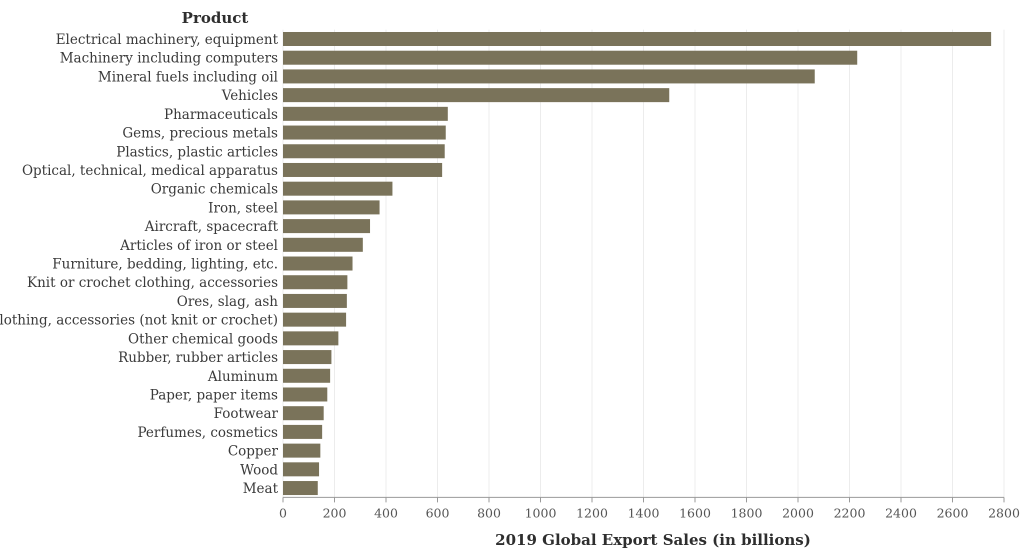 The width and height of the screenshot is (1024, 557). Describe the element at coordinates (198, 246) in the screenshot. I see `category-label: Articles of iron or steel` at that location.